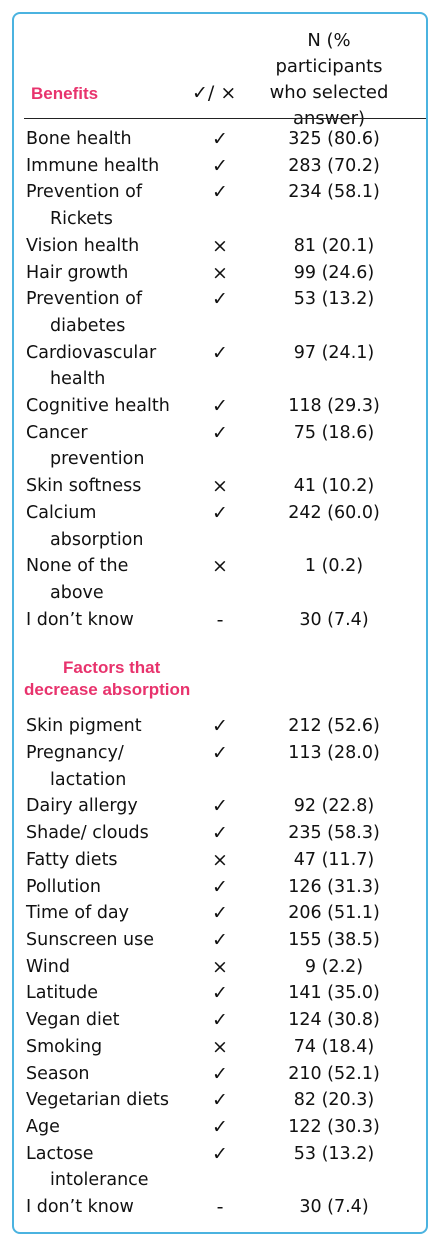  What do you see at coordinates (105, 806) in the screenshot?
I see `row-label: Dairy allergy` at bounding box center [105, 806].